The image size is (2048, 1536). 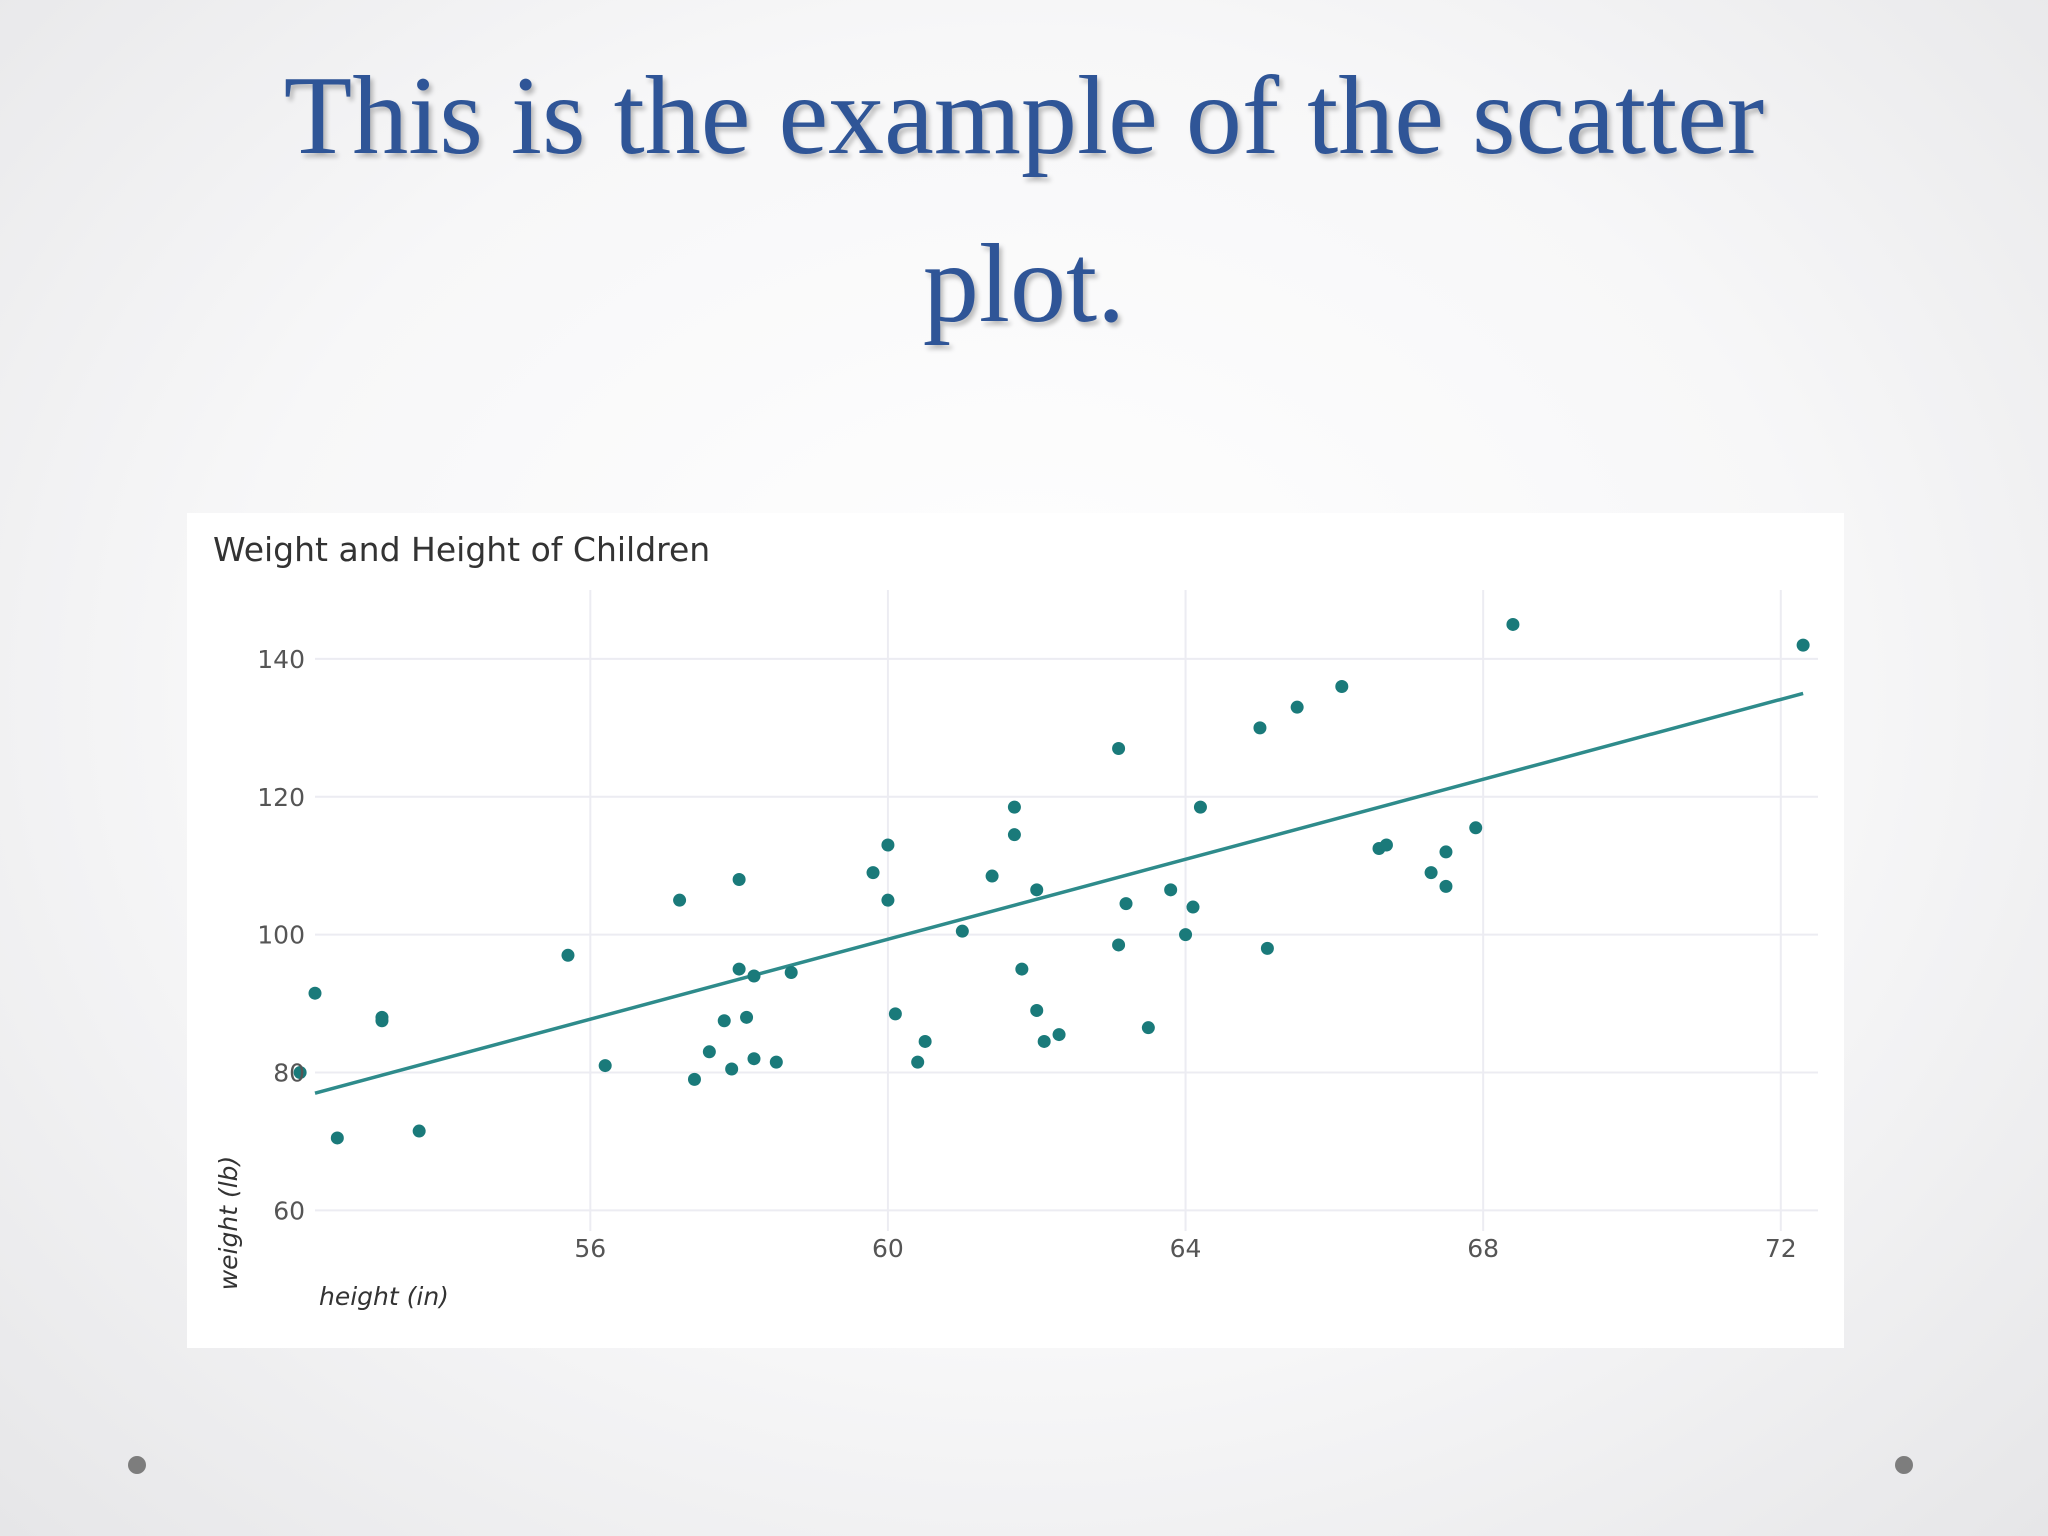 What do you see at coordinates (1904, 1465) in the screenshot?
I see `slide-bullet-right` at bounding box center [1904, 1465].